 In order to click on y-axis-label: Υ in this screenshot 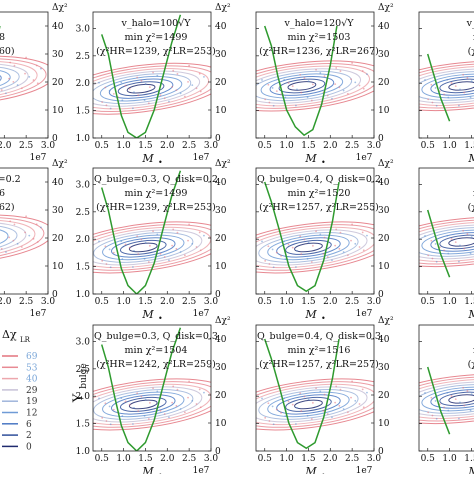, I will do `click(78, 398)`.